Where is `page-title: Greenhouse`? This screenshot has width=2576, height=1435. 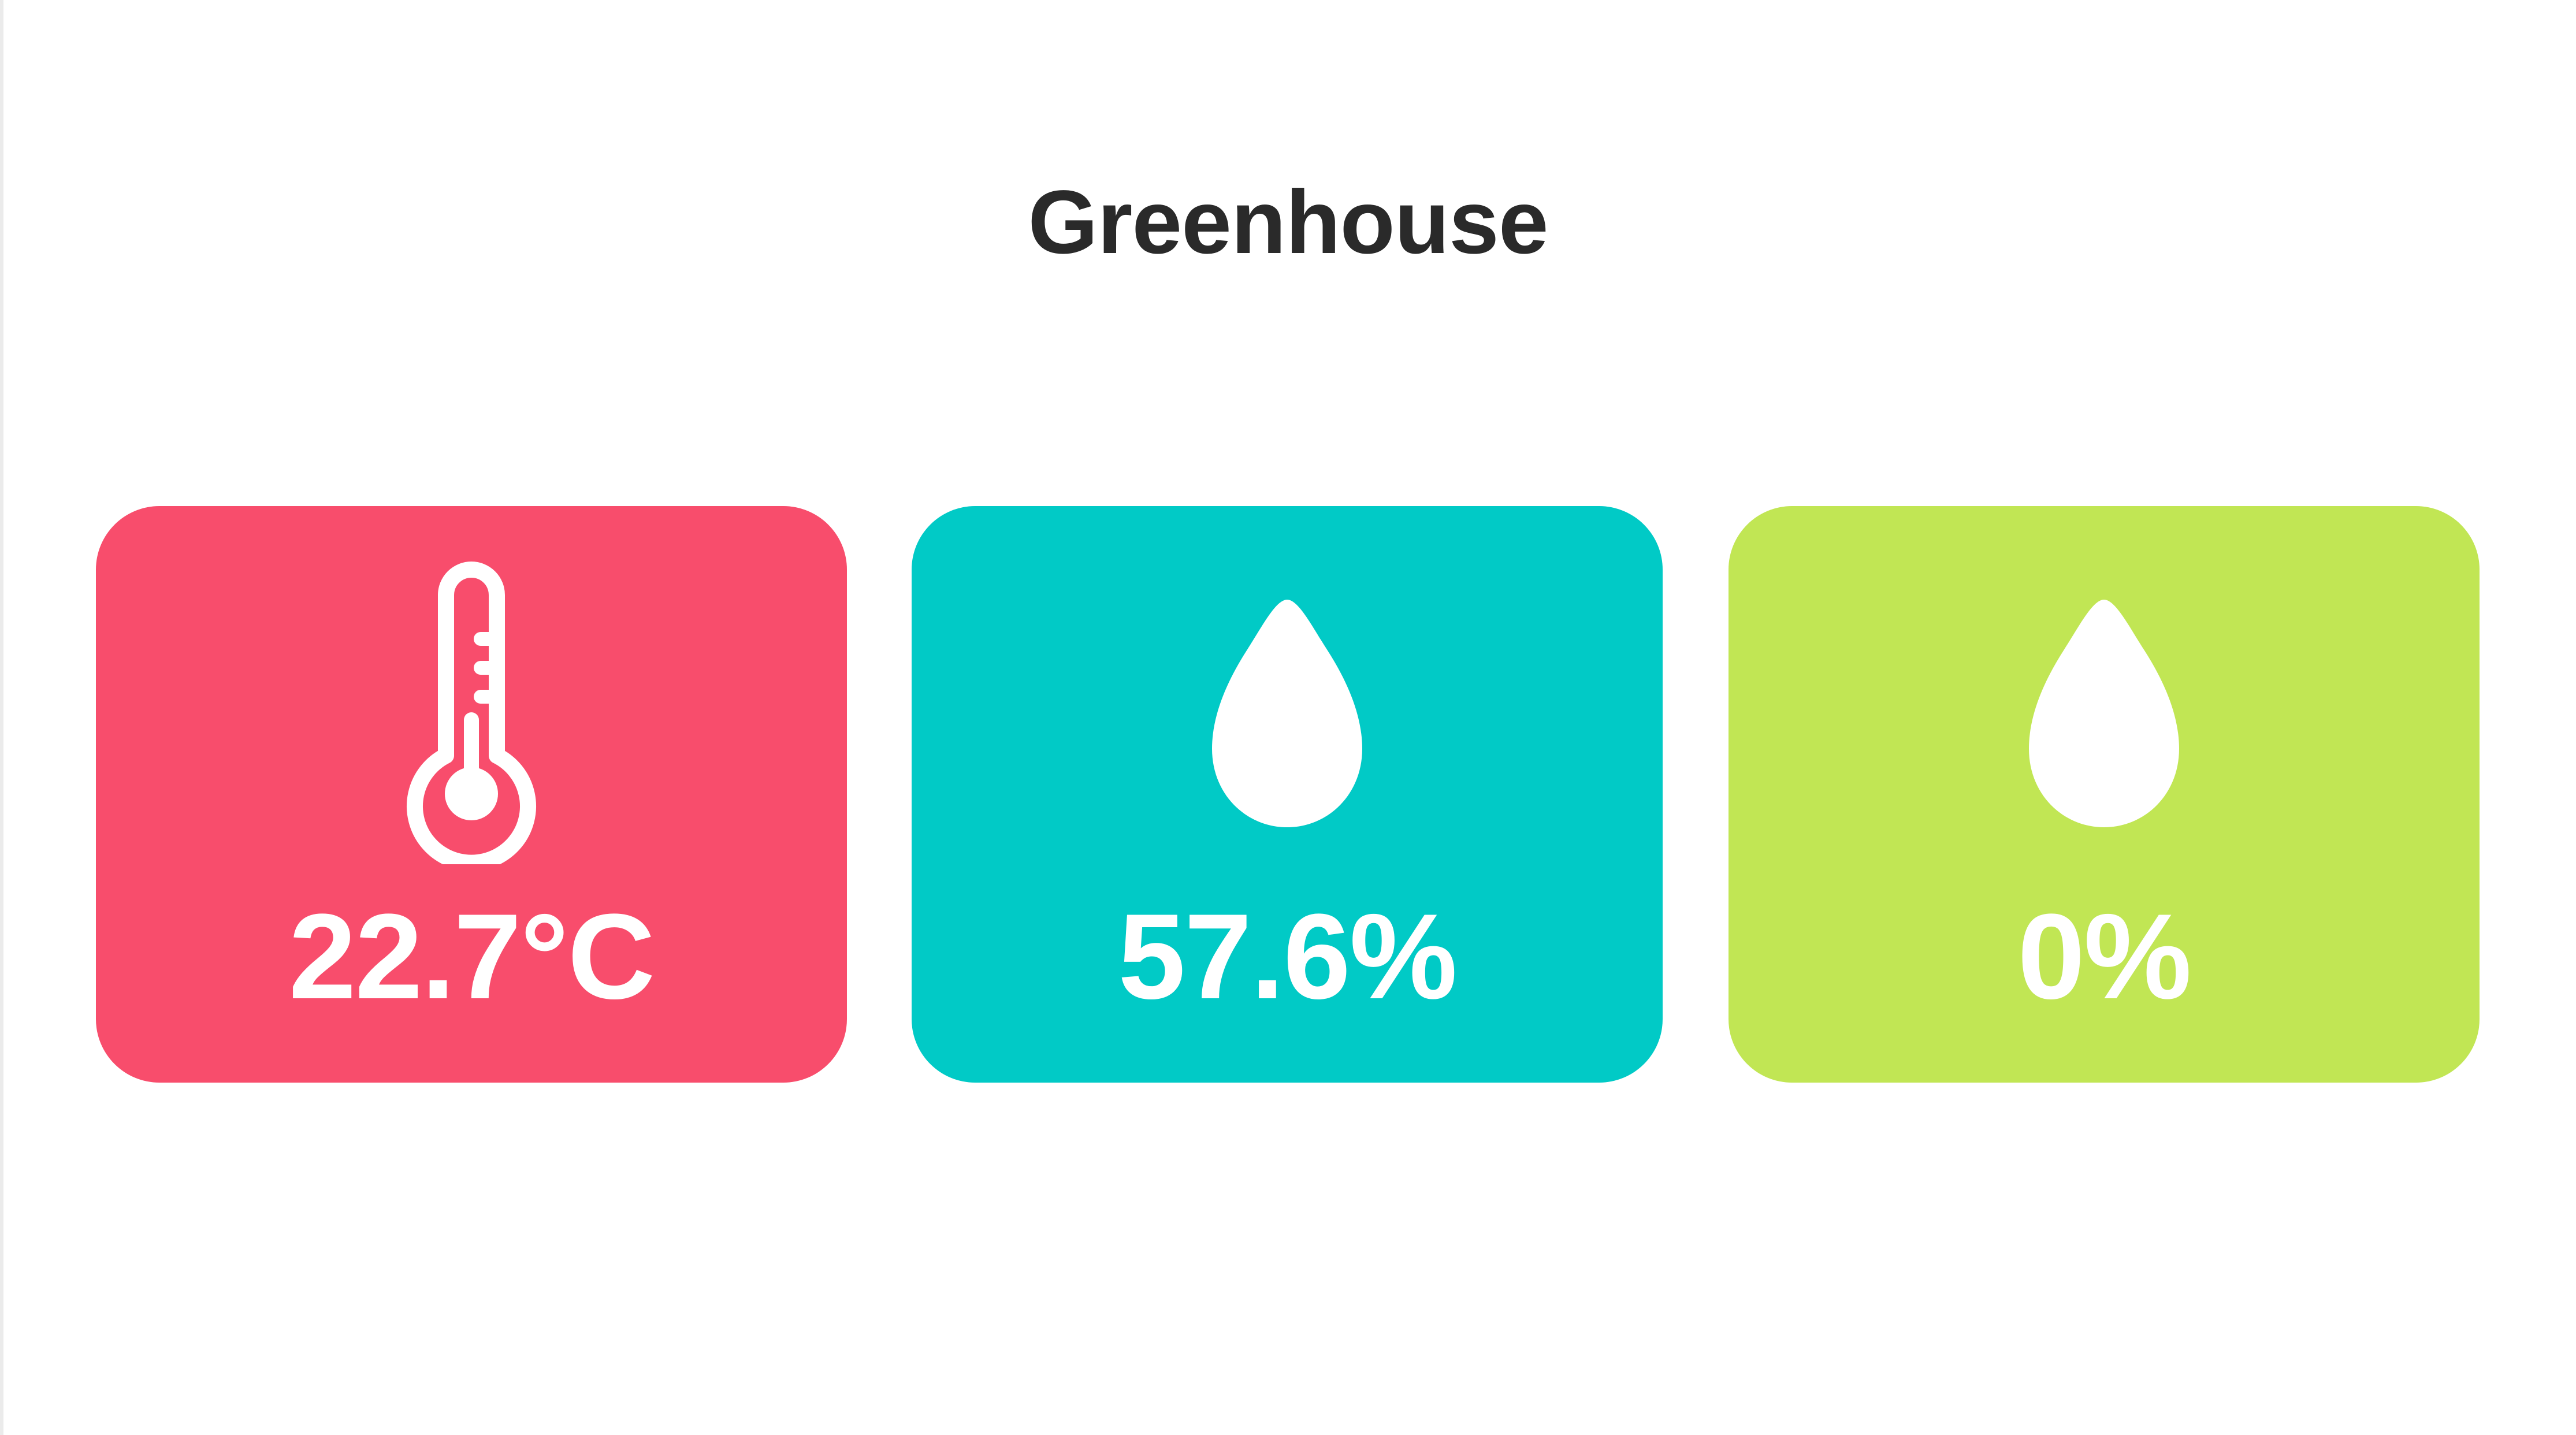 page-title: Greenhouse is located at coordinates (1288, 222).